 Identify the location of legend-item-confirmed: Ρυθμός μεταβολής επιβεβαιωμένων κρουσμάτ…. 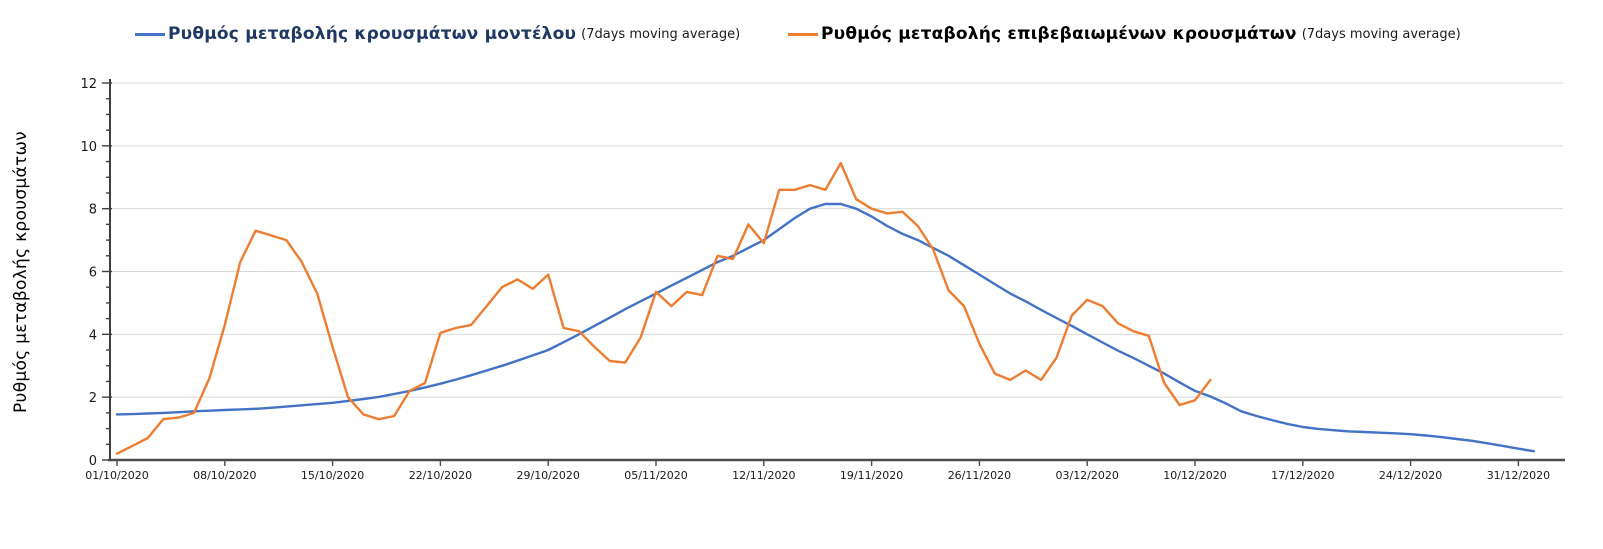
(1124, 34).